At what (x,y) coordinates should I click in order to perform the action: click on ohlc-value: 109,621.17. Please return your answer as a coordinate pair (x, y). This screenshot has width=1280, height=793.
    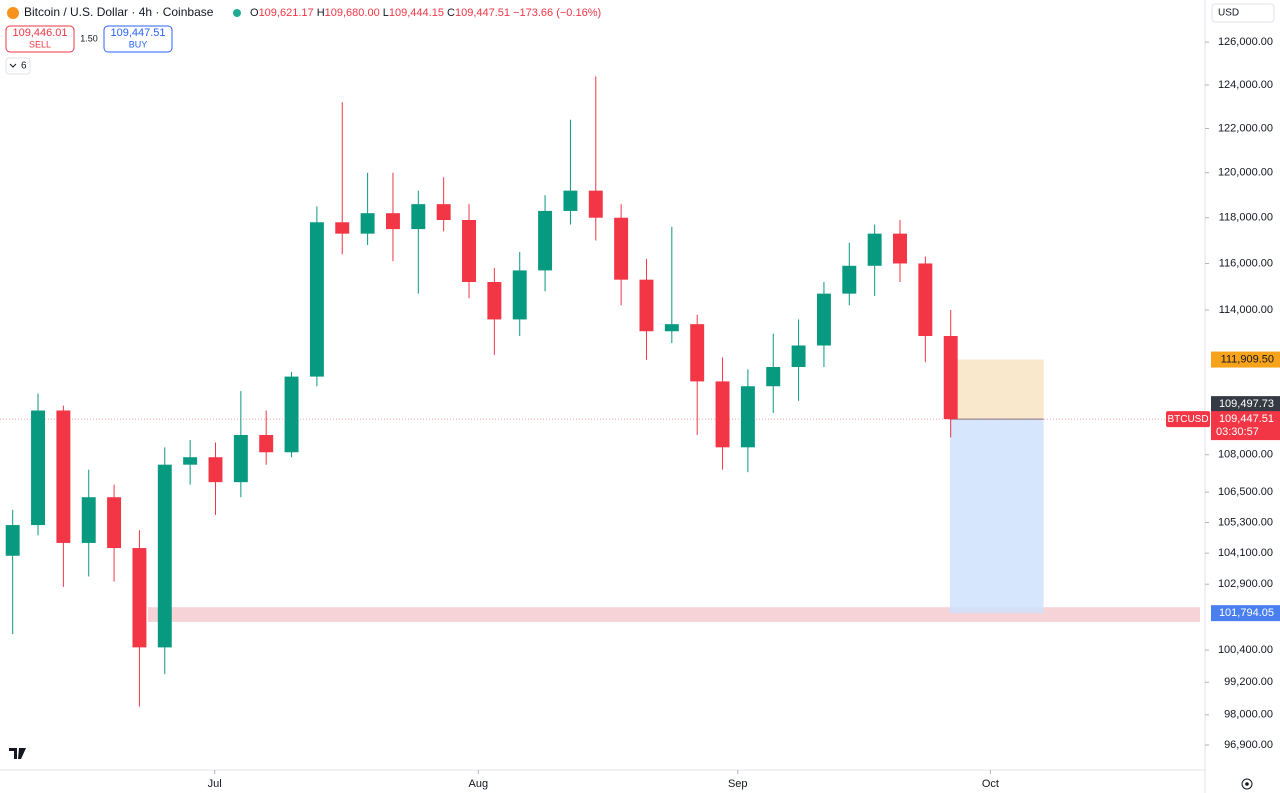
    Looking at the image, I should click on (286, 13).